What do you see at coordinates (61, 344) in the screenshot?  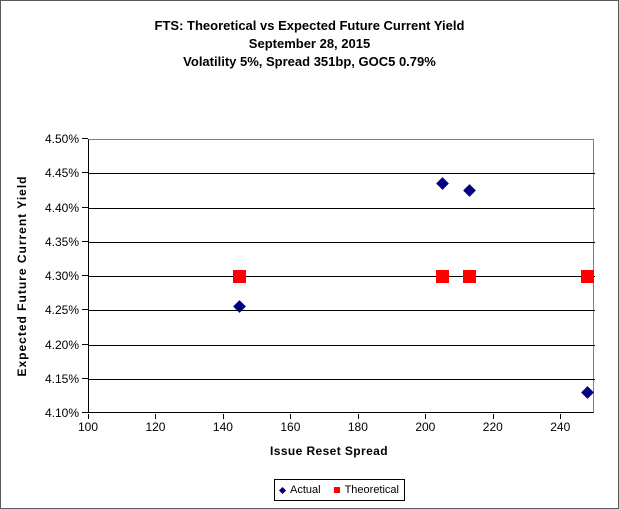 I see `y-tick-label: 4.20%` at bounding box center [61, 344].